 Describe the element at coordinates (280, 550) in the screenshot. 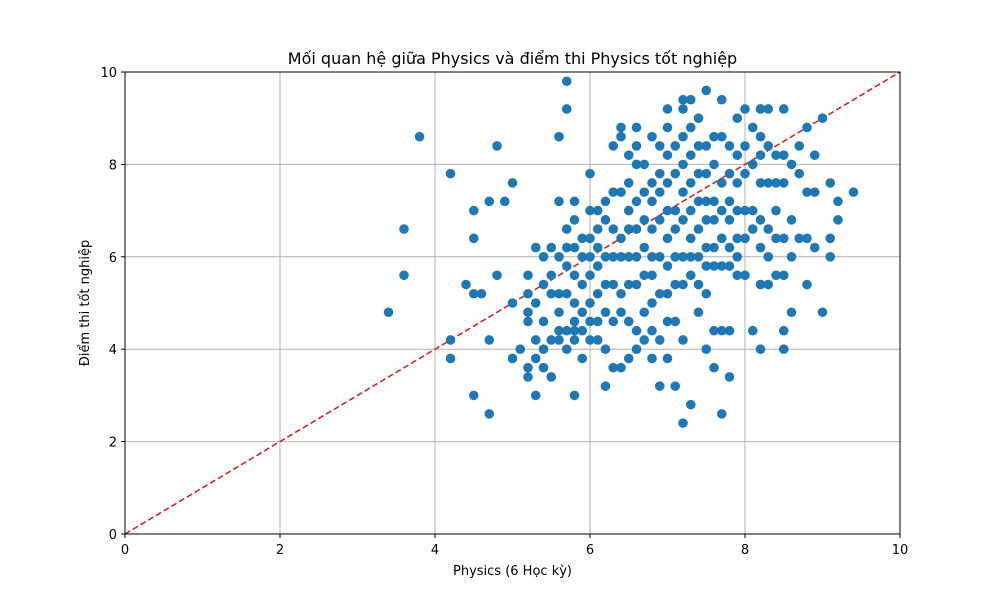

I see `x-tick-label: 2` at that location.